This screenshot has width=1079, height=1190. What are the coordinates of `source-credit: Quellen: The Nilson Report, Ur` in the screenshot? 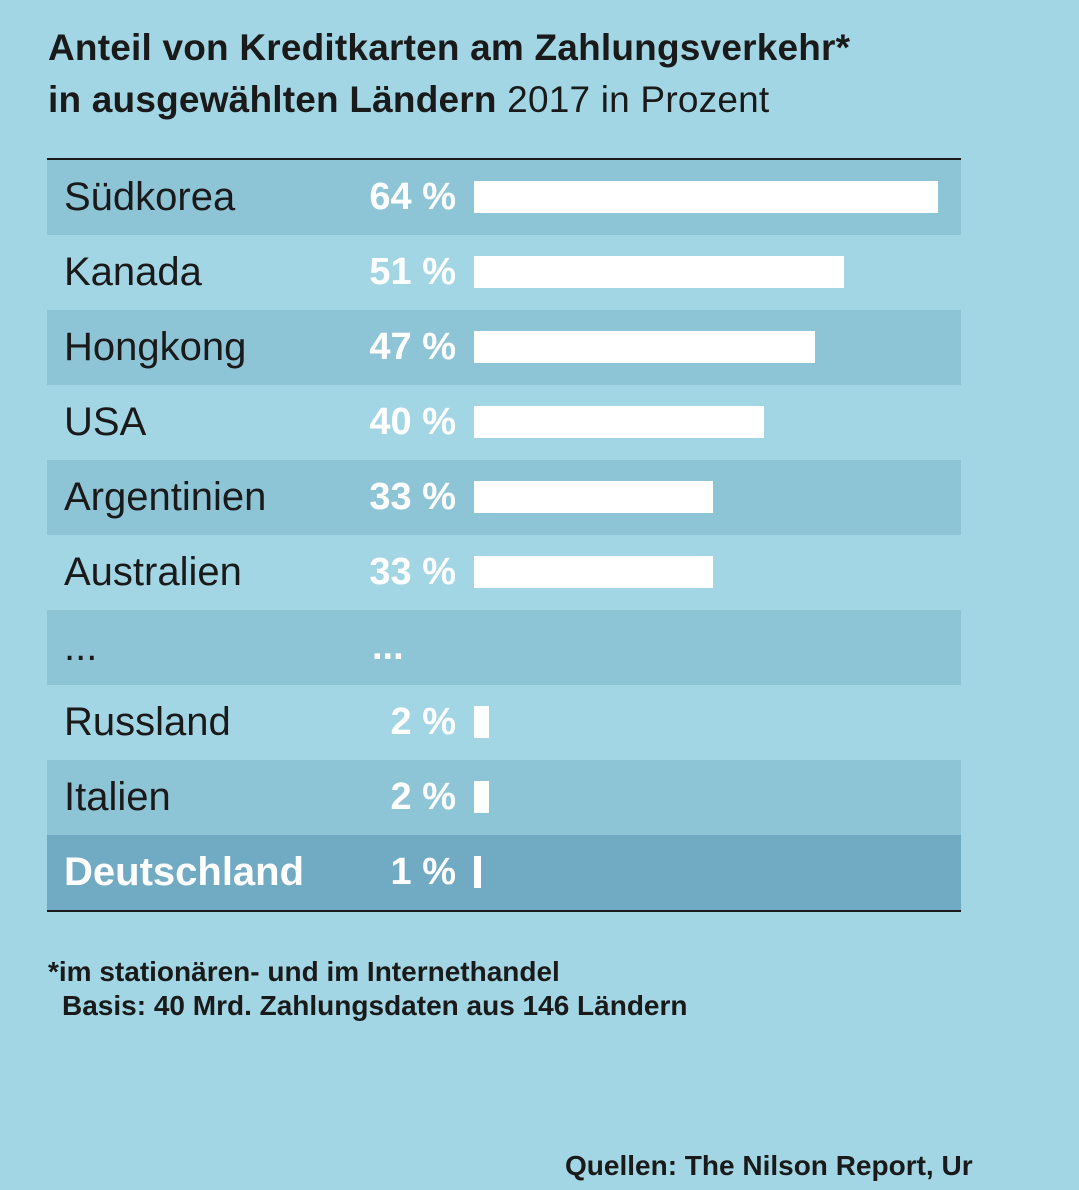 It's located at (769, 1165).